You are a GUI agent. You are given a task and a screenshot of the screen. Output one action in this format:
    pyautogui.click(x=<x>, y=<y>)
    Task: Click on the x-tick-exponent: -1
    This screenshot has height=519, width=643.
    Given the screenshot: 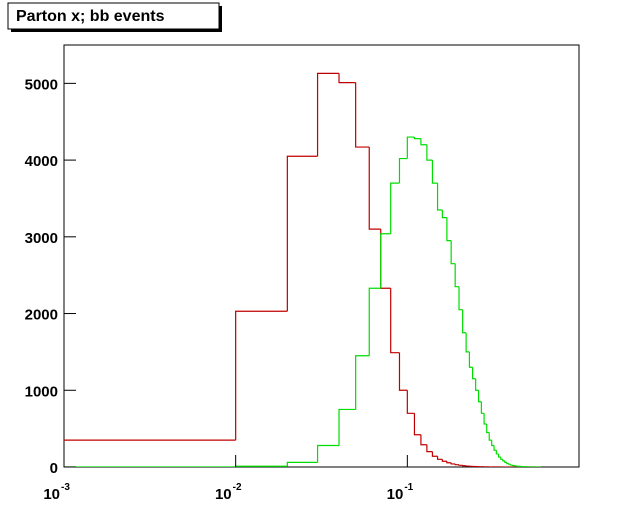 What is the action you would take?
    pyautogui.click(x=408, y=487)
    